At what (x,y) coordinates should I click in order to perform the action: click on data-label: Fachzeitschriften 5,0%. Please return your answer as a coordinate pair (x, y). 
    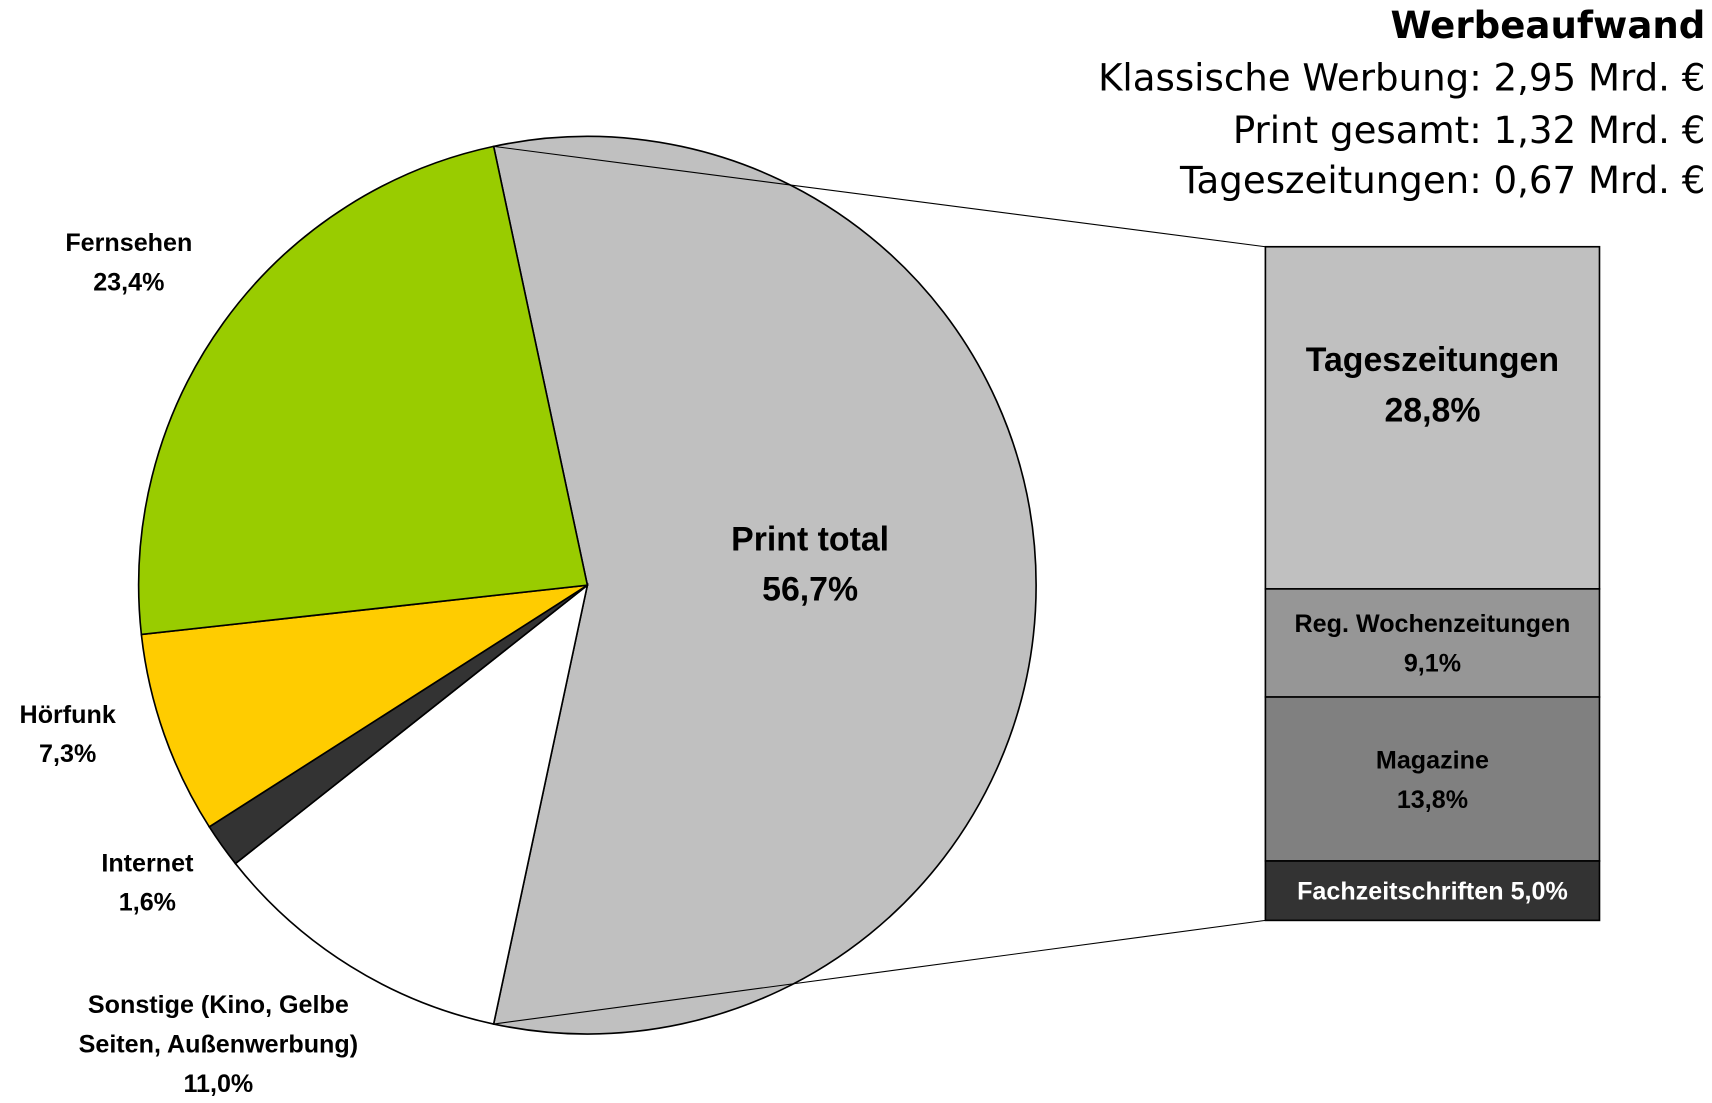
    Looking at the image, I should click on (1432, 890).